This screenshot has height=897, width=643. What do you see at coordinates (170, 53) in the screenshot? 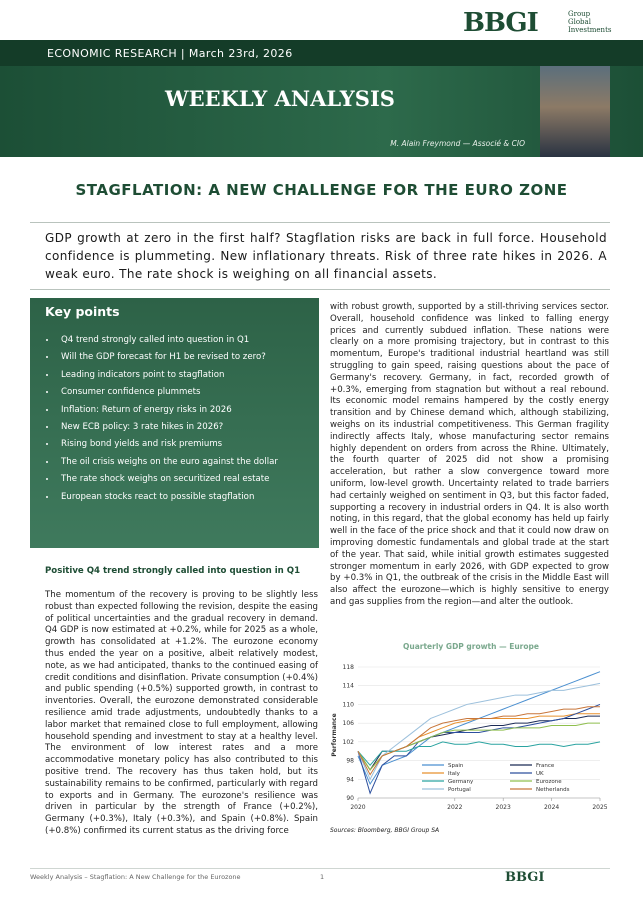
I see `hero-strip-text: ECONOMIC RESEARCH | March 23rd, 2026` at bounding box center [170, 53].